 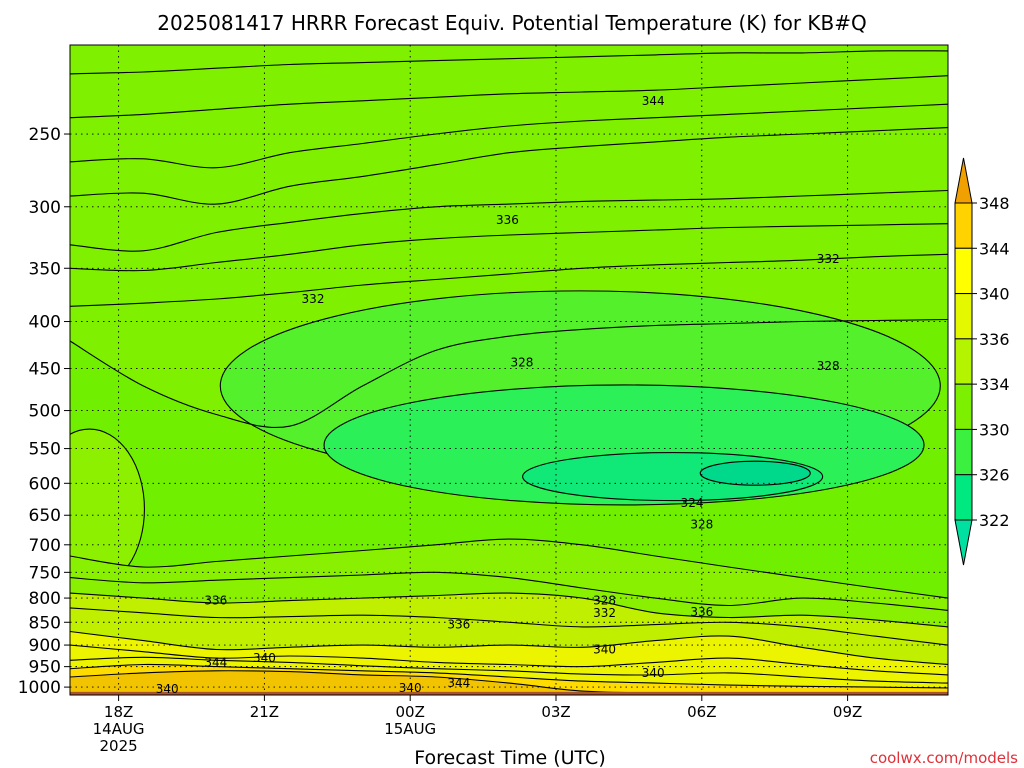 I want to click on colorbar-label: 334, so click(x=994, y=384).